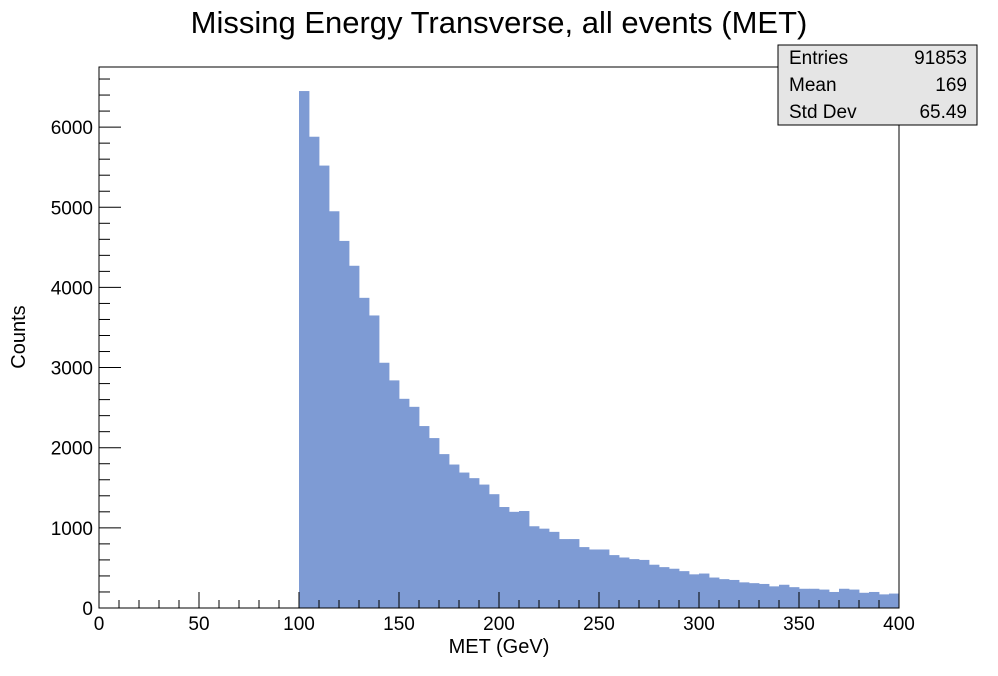  Describe the element at coordinates (19, 336) in the screenshot. I see `y-axis-label: Counts` at that location.